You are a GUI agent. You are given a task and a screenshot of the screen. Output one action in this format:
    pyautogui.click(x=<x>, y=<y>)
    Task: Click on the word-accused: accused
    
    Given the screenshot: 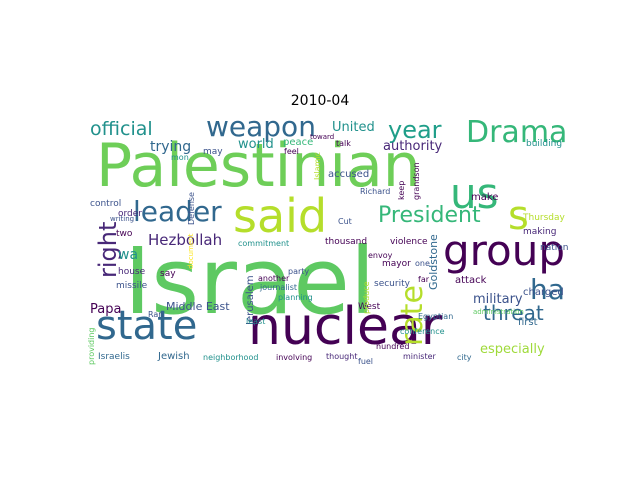 What is the action you would take?
    pyautogui.click(x=349, y=174)
    